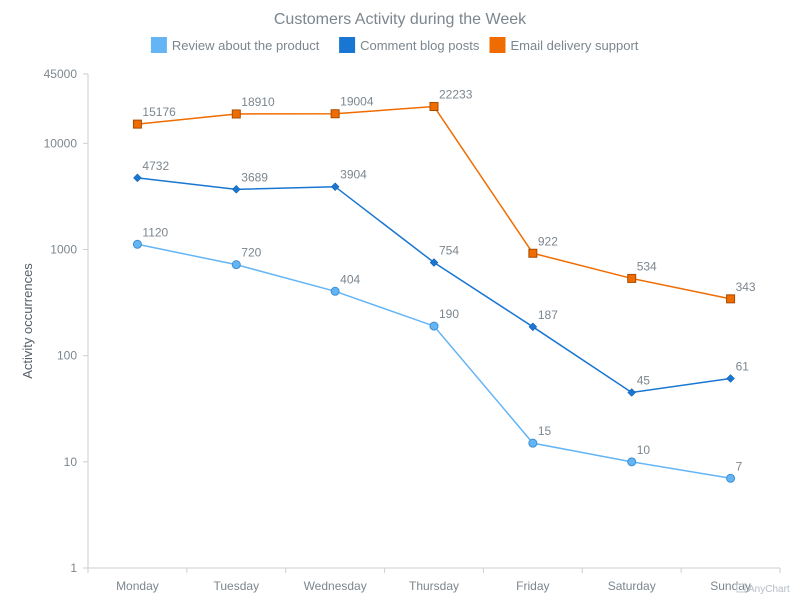 This screenshot has height=600, width=800. I want to click on data-label: 15176, so click(159, 112).